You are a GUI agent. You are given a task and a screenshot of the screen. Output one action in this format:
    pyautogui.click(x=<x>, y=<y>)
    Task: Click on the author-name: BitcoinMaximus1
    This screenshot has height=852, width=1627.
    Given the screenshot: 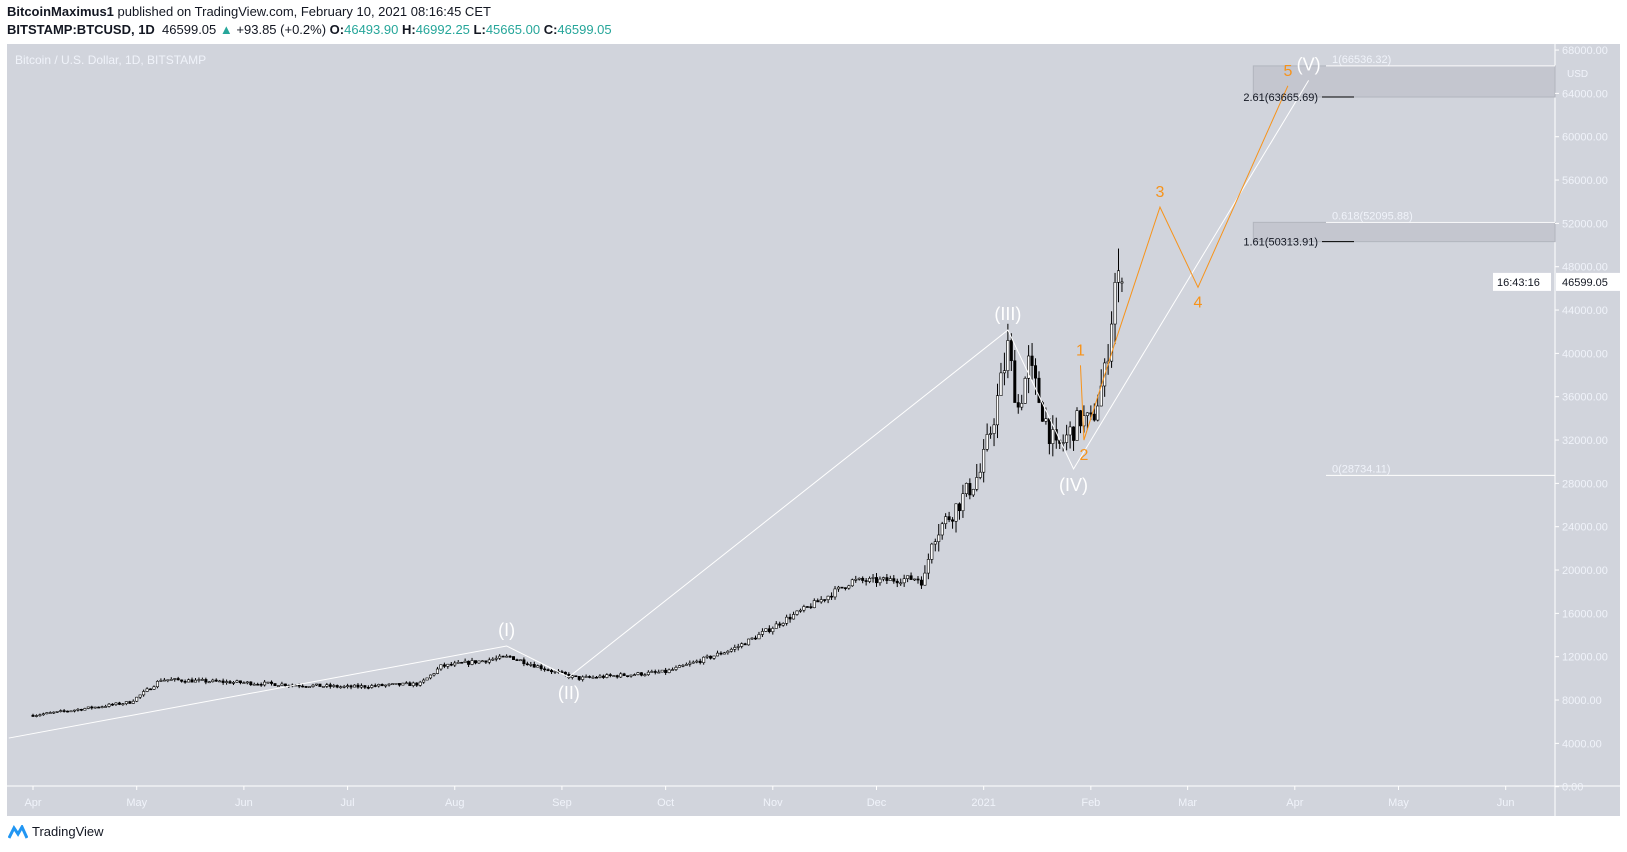 What is the action you would take?
    pyautogui.click(x=60, y=11)
    